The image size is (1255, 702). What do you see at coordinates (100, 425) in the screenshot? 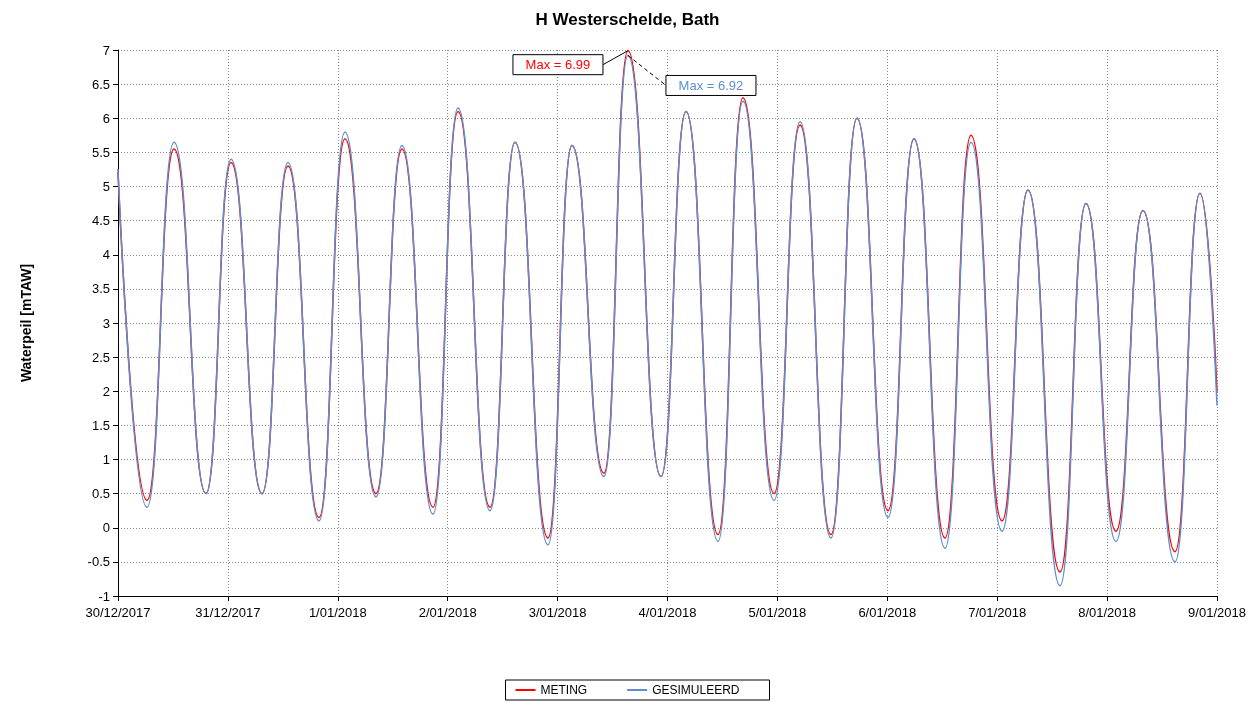
I see `y-tick-label: 1.5` at bounding box center [100, 425].